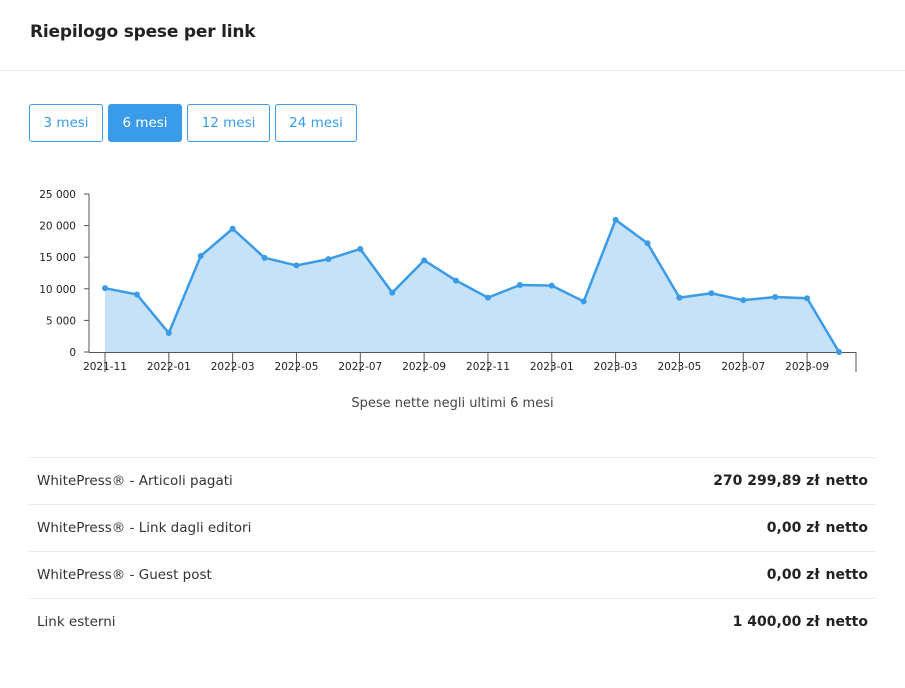 The image size is (905, 688). I want to click on tab-24-mesi: 24 mesi, so click(316, 123).